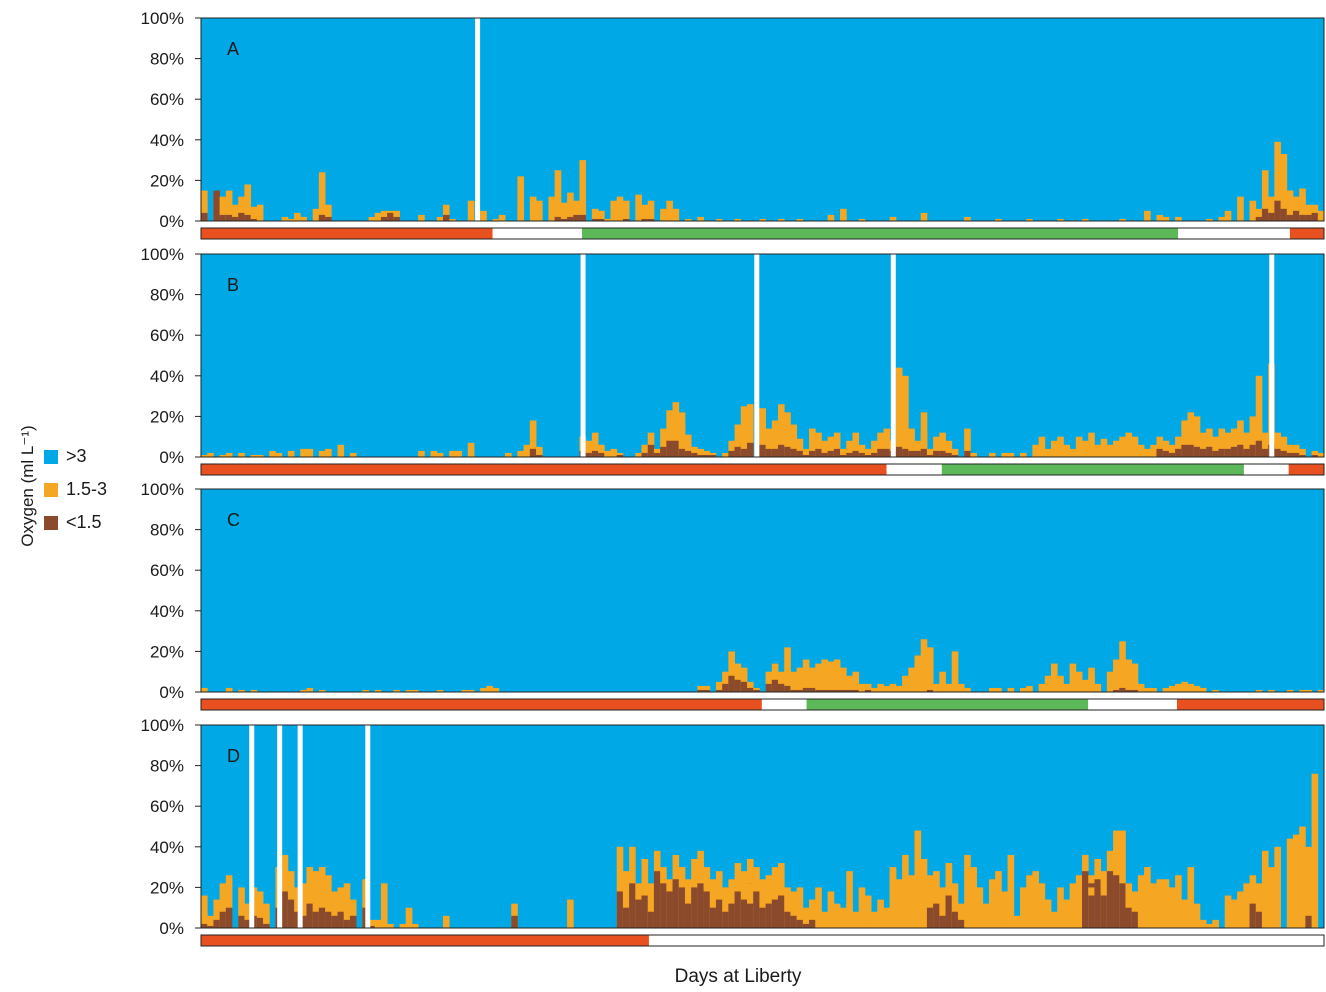  What do you see at coordinates (167, 140) in the screenshot?
I see `panel-a-ytick-2: 40%` at bounding box center [167, 140].